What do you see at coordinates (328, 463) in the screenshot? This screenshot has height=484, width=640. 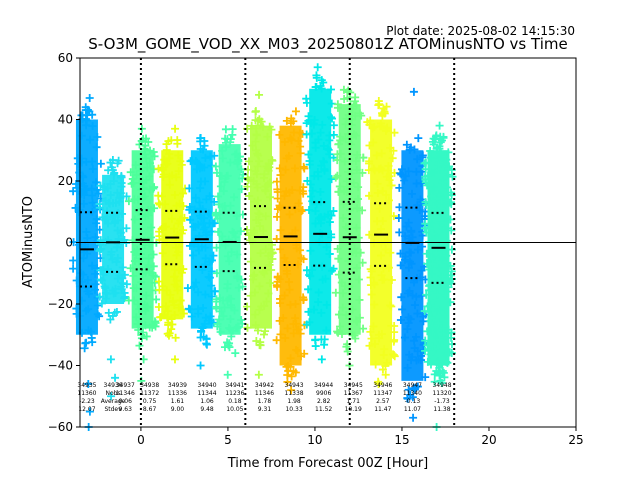 I see `x-axis-label: Time from Forecast 00Z [Hour]` at bounding box center [328, 463].